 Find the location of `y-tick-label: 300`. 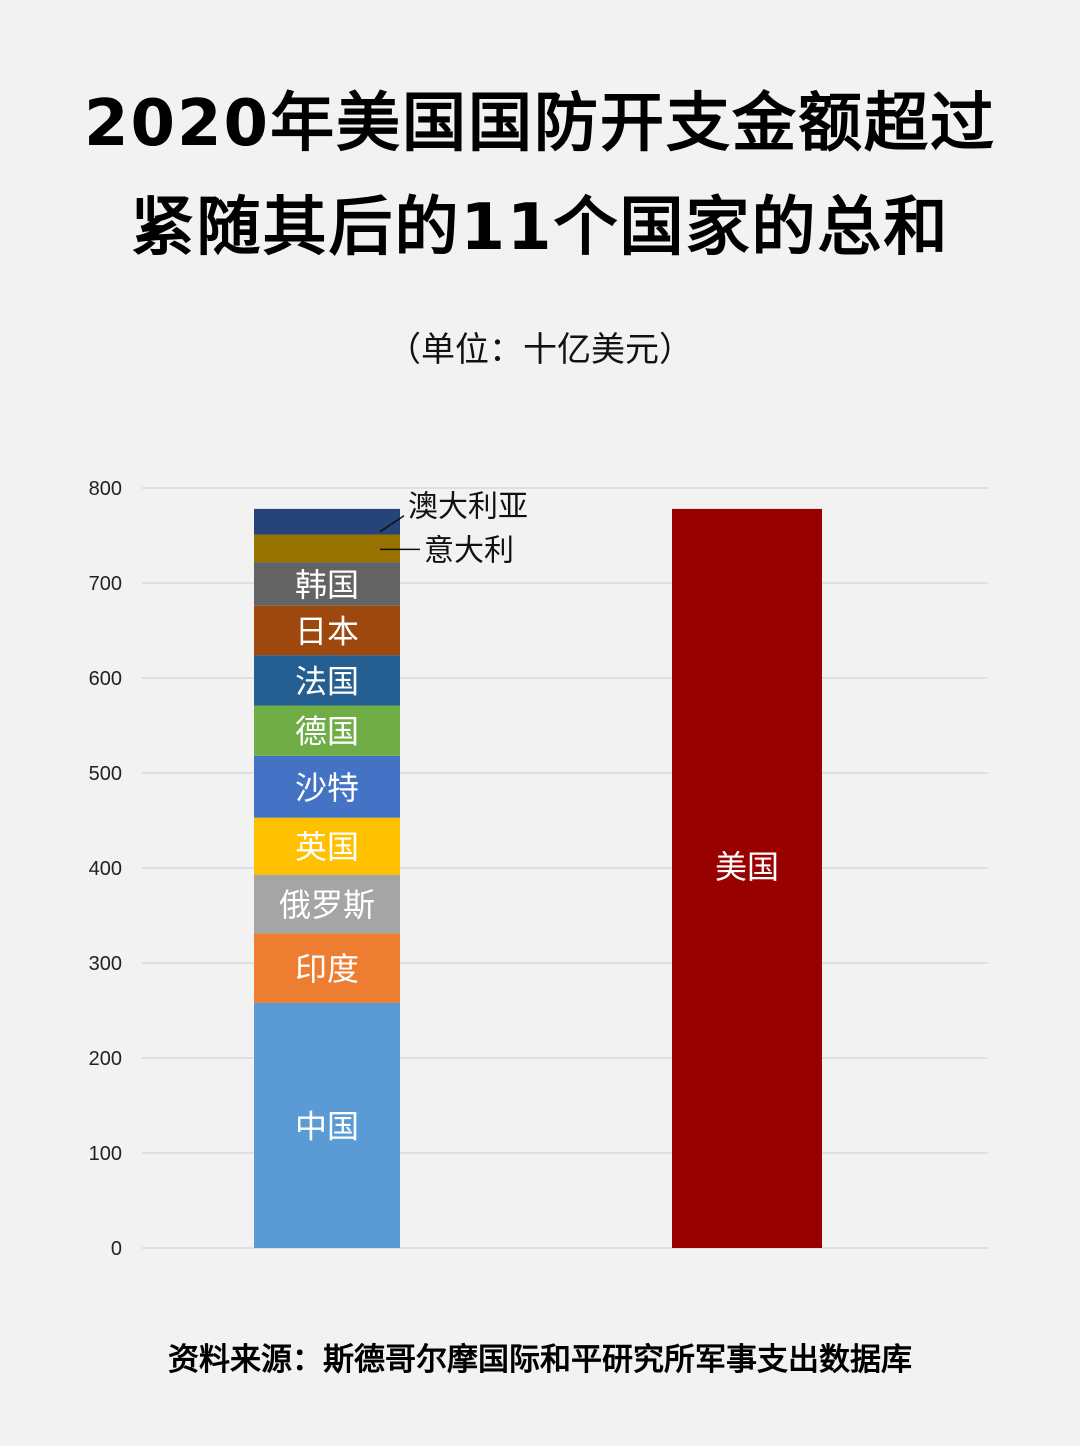

y-tick-label: 300 is located at coordinates (105, 964).